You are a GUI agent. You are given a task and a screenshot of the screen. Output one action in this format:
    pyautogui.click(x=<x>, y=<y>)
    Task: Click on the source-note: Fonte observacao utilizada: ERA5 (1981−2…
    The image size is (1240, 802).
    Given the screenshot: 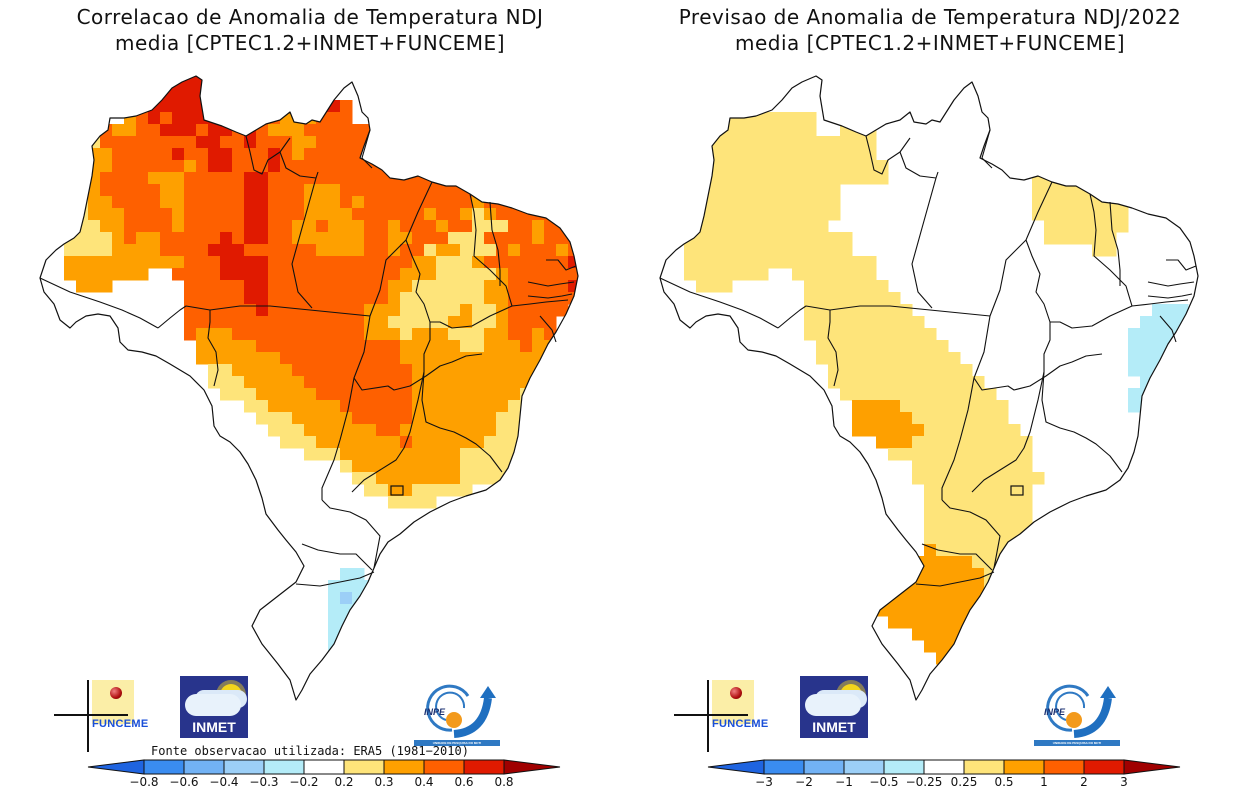 What is the action you would take?
    pyautogui.click(x=310, y=751)
    